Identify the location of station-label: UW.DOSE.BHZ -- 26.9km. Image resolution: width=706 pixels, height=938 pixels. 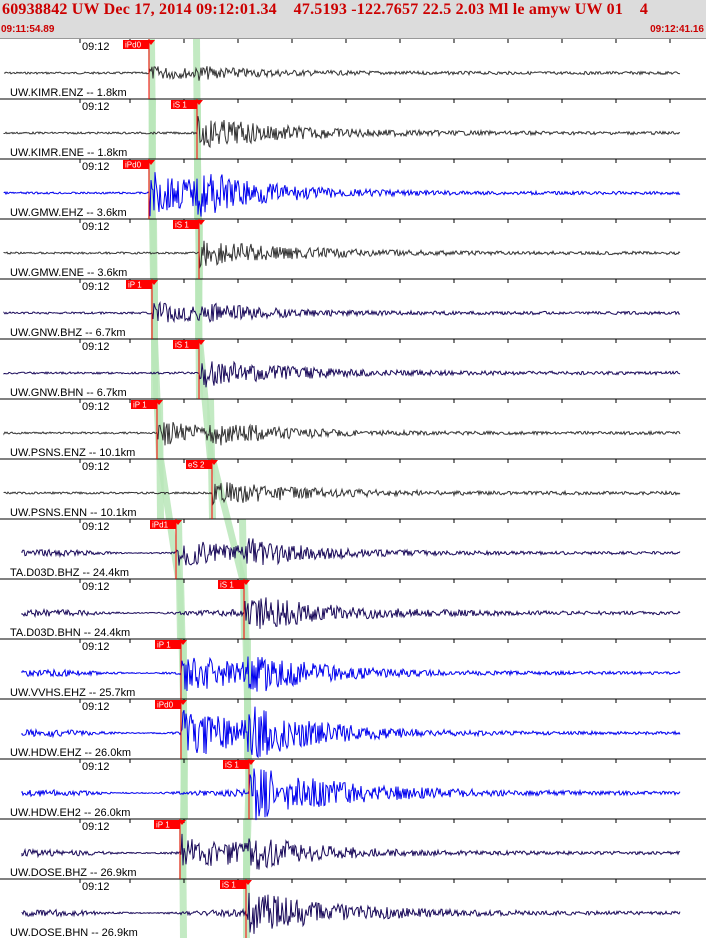
(73, 873).